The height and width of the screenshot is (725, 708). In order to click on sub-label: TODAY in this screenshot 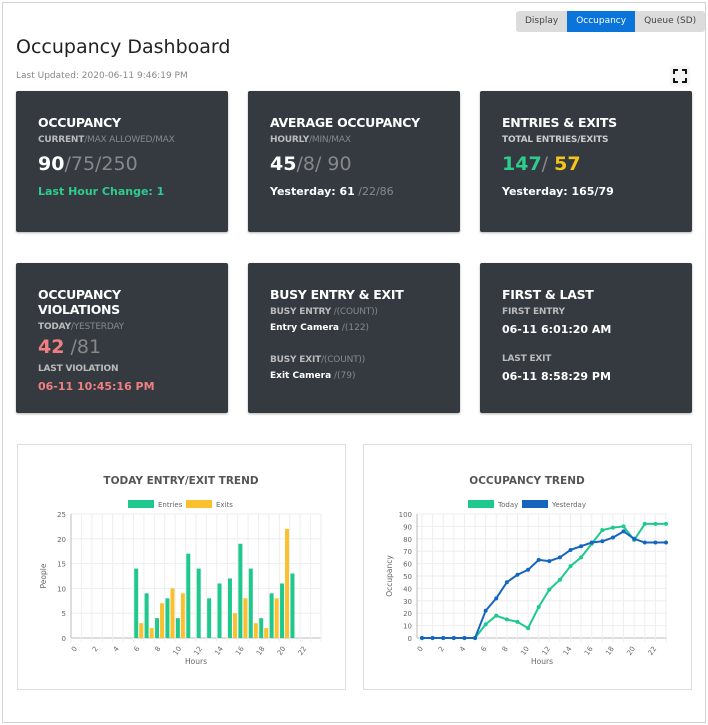, I will do `click(54, 327)`.